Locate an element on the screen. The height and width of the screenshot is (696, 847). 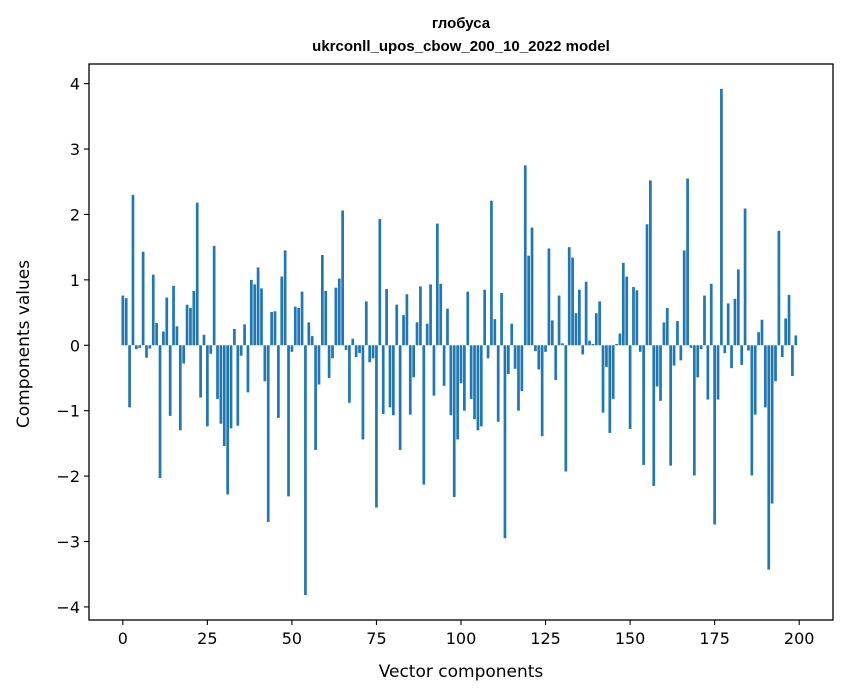
x-tick-label: 100 is located at coordinates (461, 638).